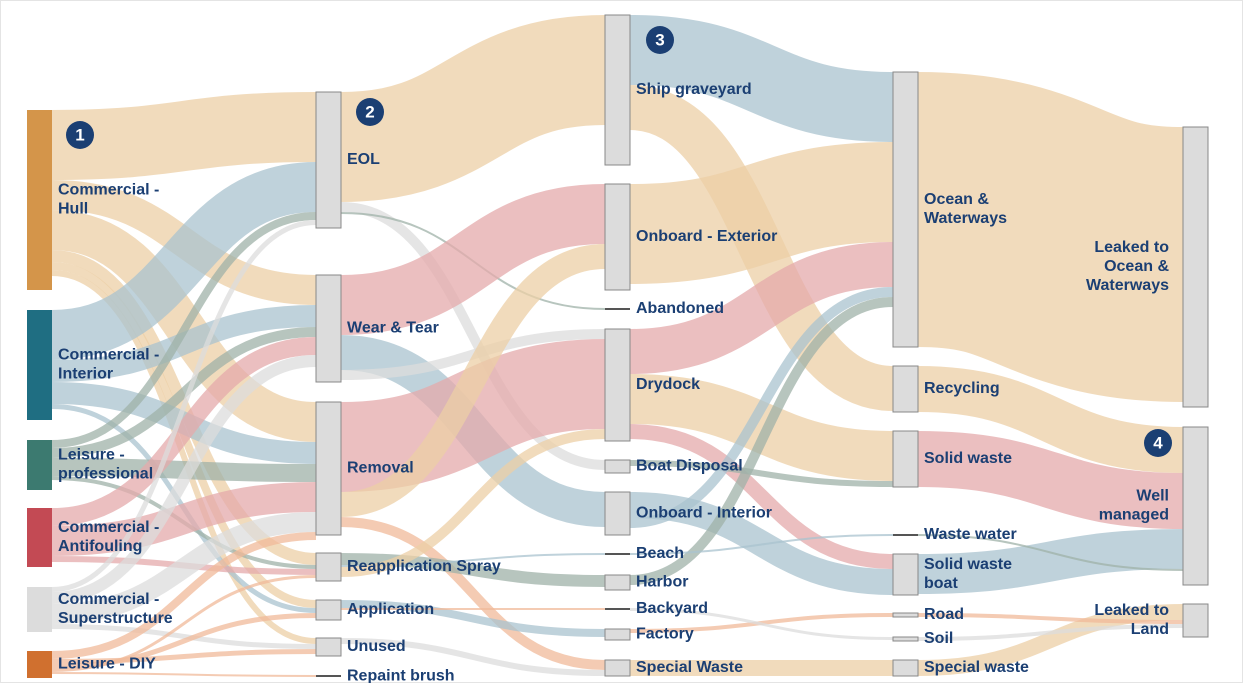 This screenshot has height=683, width=1243. Describe the element at coordinates (105, 474) in the screenshot. I see `label-line: professional` at that location.